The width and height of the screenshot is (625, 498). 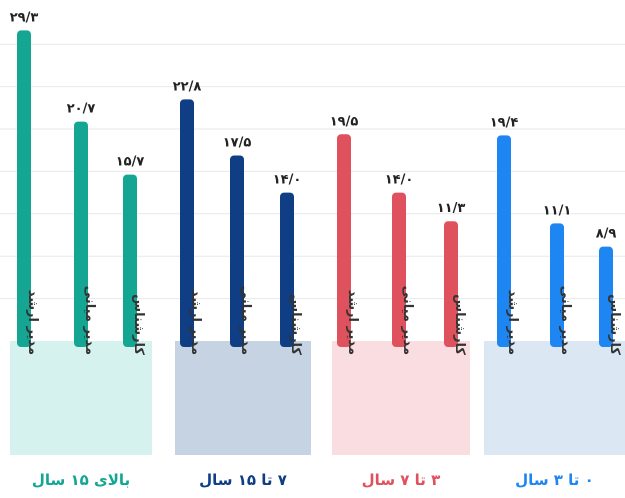 I want to click on value-label: ۱۱/۱, so click(x=557, y=210).